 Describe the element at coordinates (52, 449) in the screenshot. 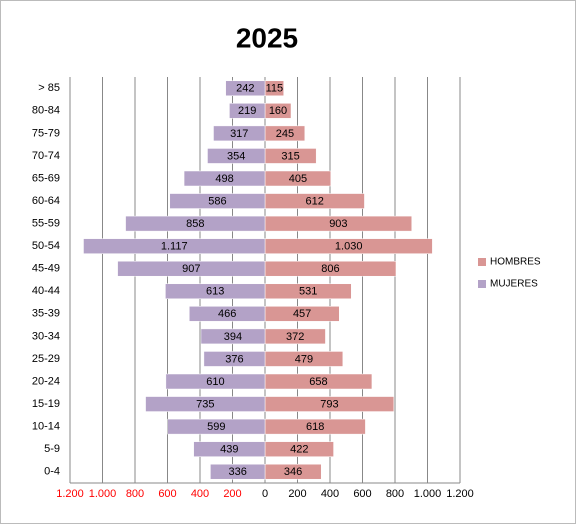

I see `y-tick-label: 5-9` at that location.